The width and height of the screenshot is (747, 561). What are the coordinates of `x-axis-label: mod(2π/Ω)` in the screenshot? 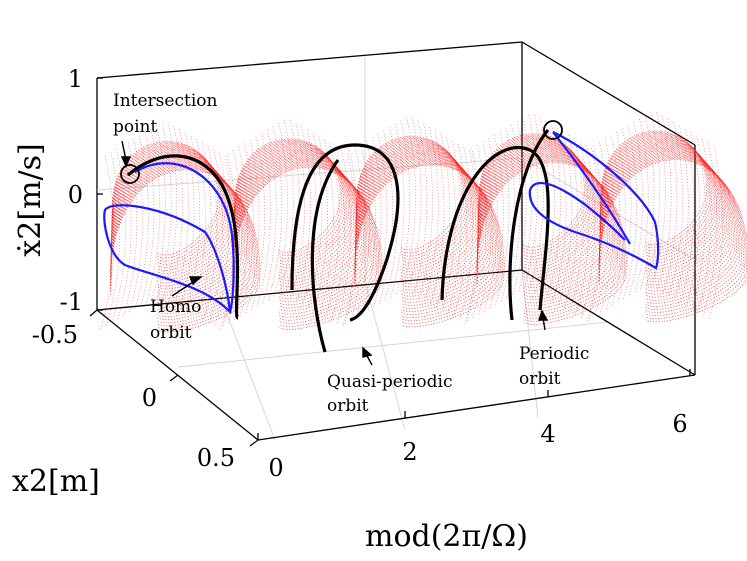 It's located at (446, 536).